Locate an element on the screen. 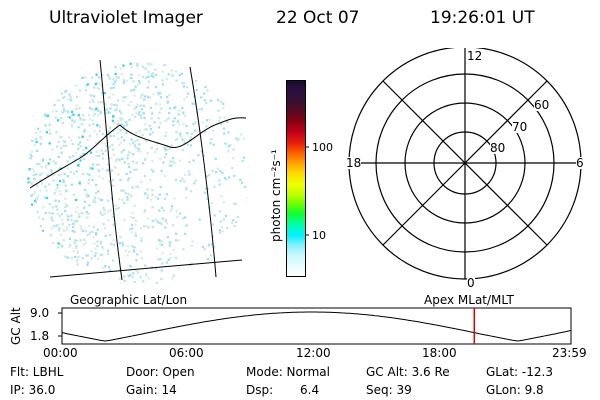  info-mode: Mode: Normal is located at coordinates (288, 372).